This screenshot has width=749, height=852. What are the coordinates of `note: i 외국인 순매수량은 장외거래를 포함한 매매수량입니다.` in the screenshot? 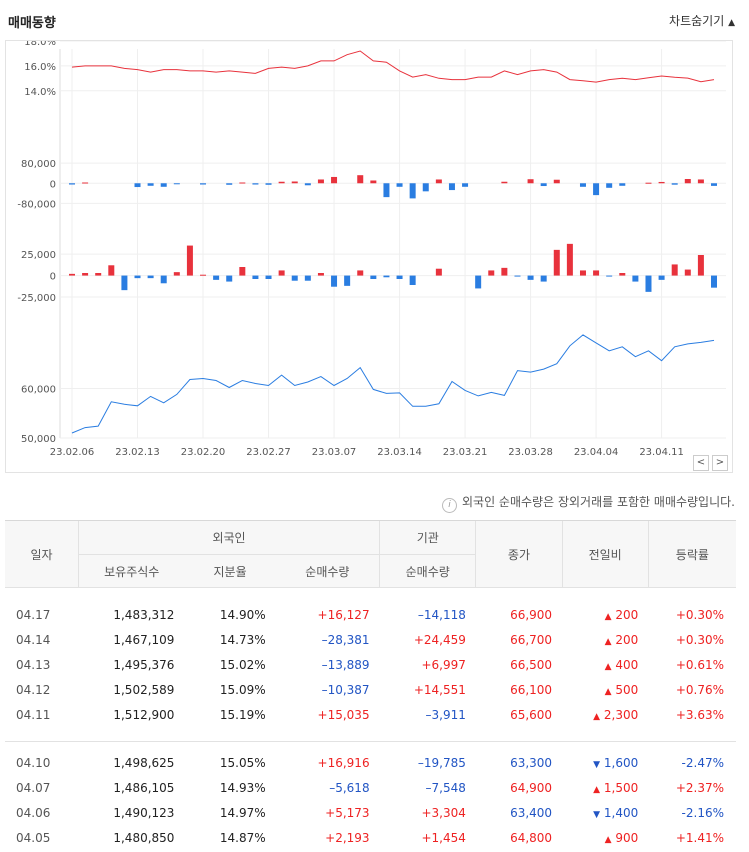 It's located at (588, 503).